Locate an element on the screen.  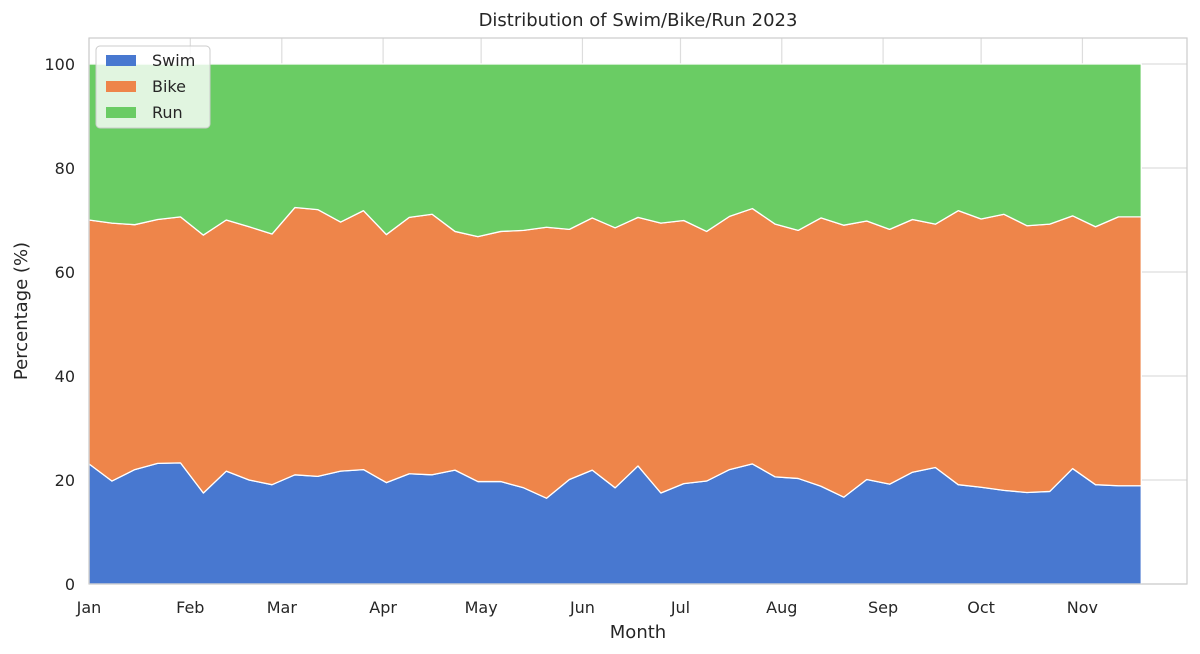
x-tick-label: Jan is located at coordinates (89, 607).